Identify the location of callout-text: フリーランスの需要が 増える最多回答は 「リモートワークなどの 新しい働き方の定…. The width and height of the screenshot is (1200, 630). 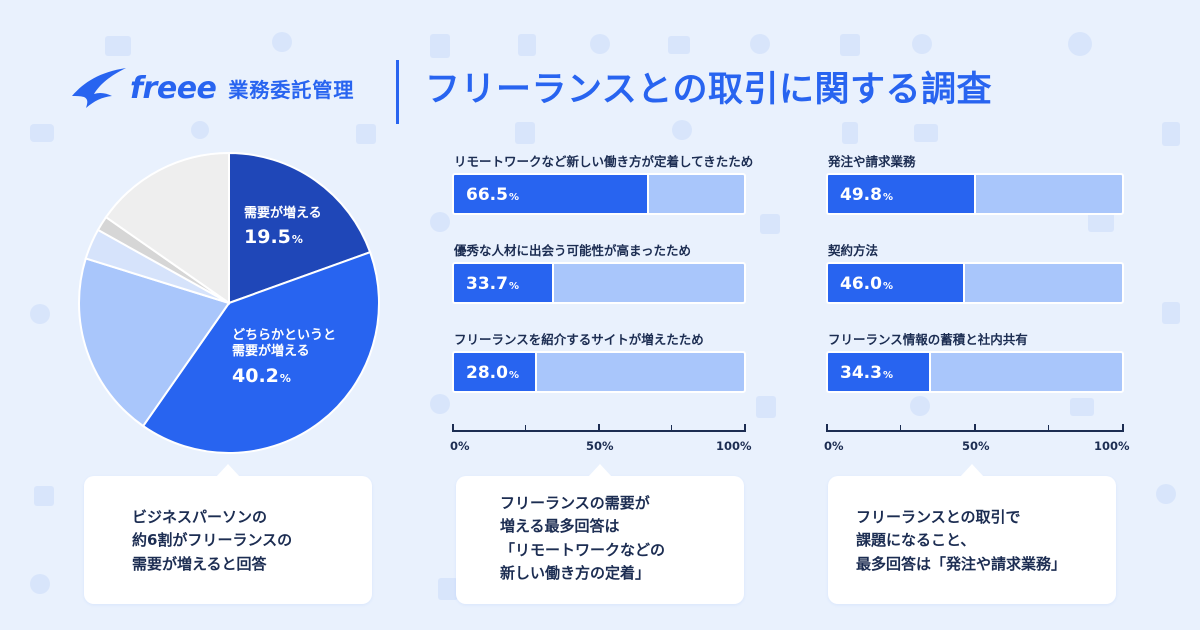
(583, 538).